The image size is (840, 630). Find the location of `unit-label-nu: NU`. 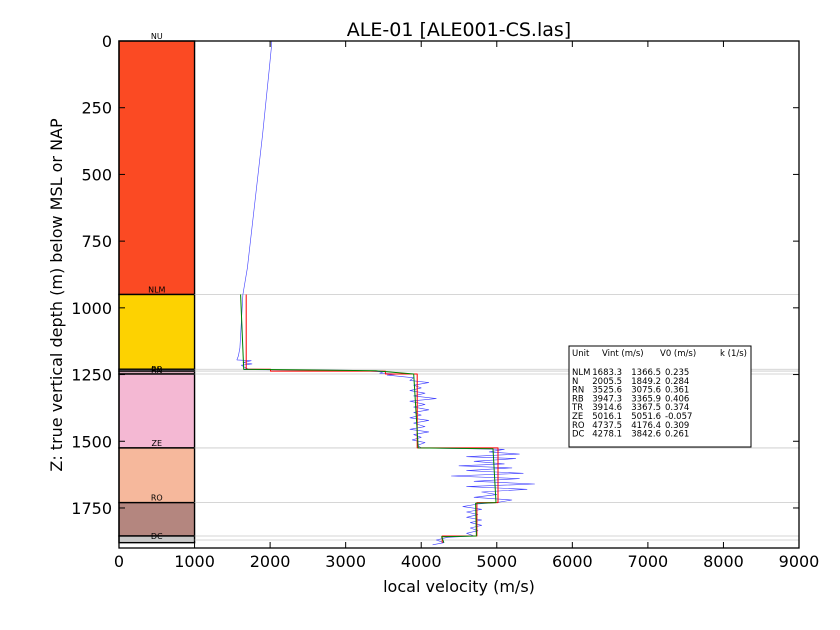

unit-label-nu: NU is located at coordinates (157, 36).